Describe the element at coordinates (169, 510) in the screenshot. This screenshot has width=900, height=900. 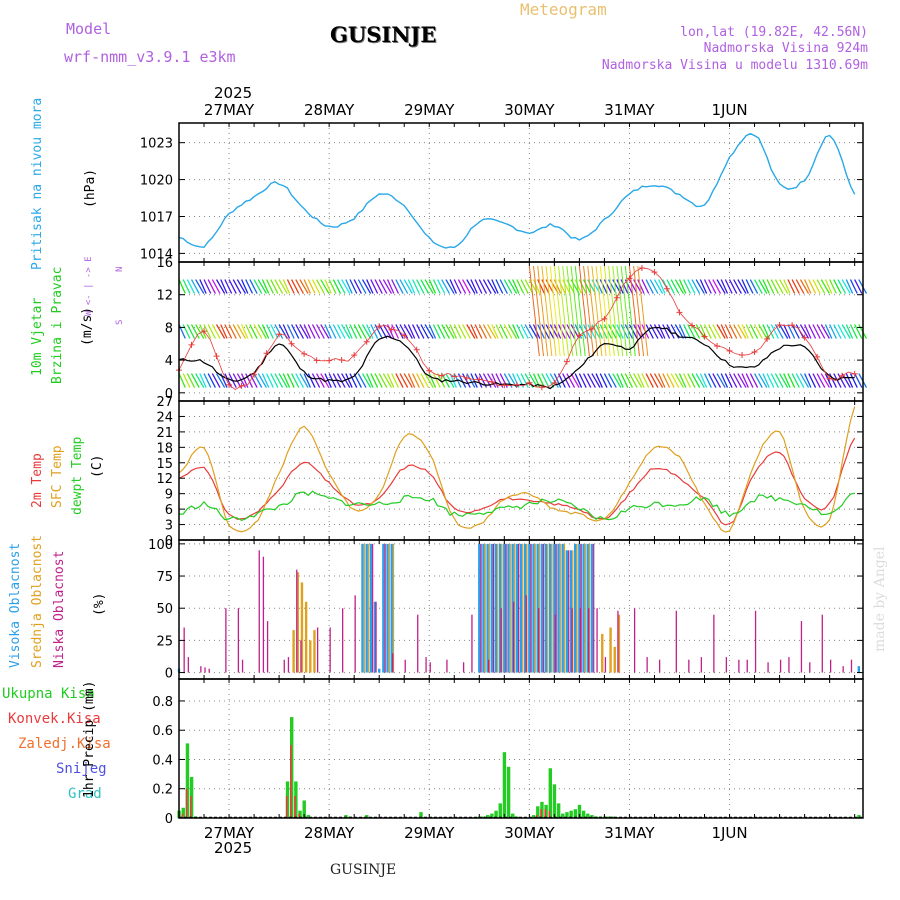
I see `y-tick-label: 6` at that location.